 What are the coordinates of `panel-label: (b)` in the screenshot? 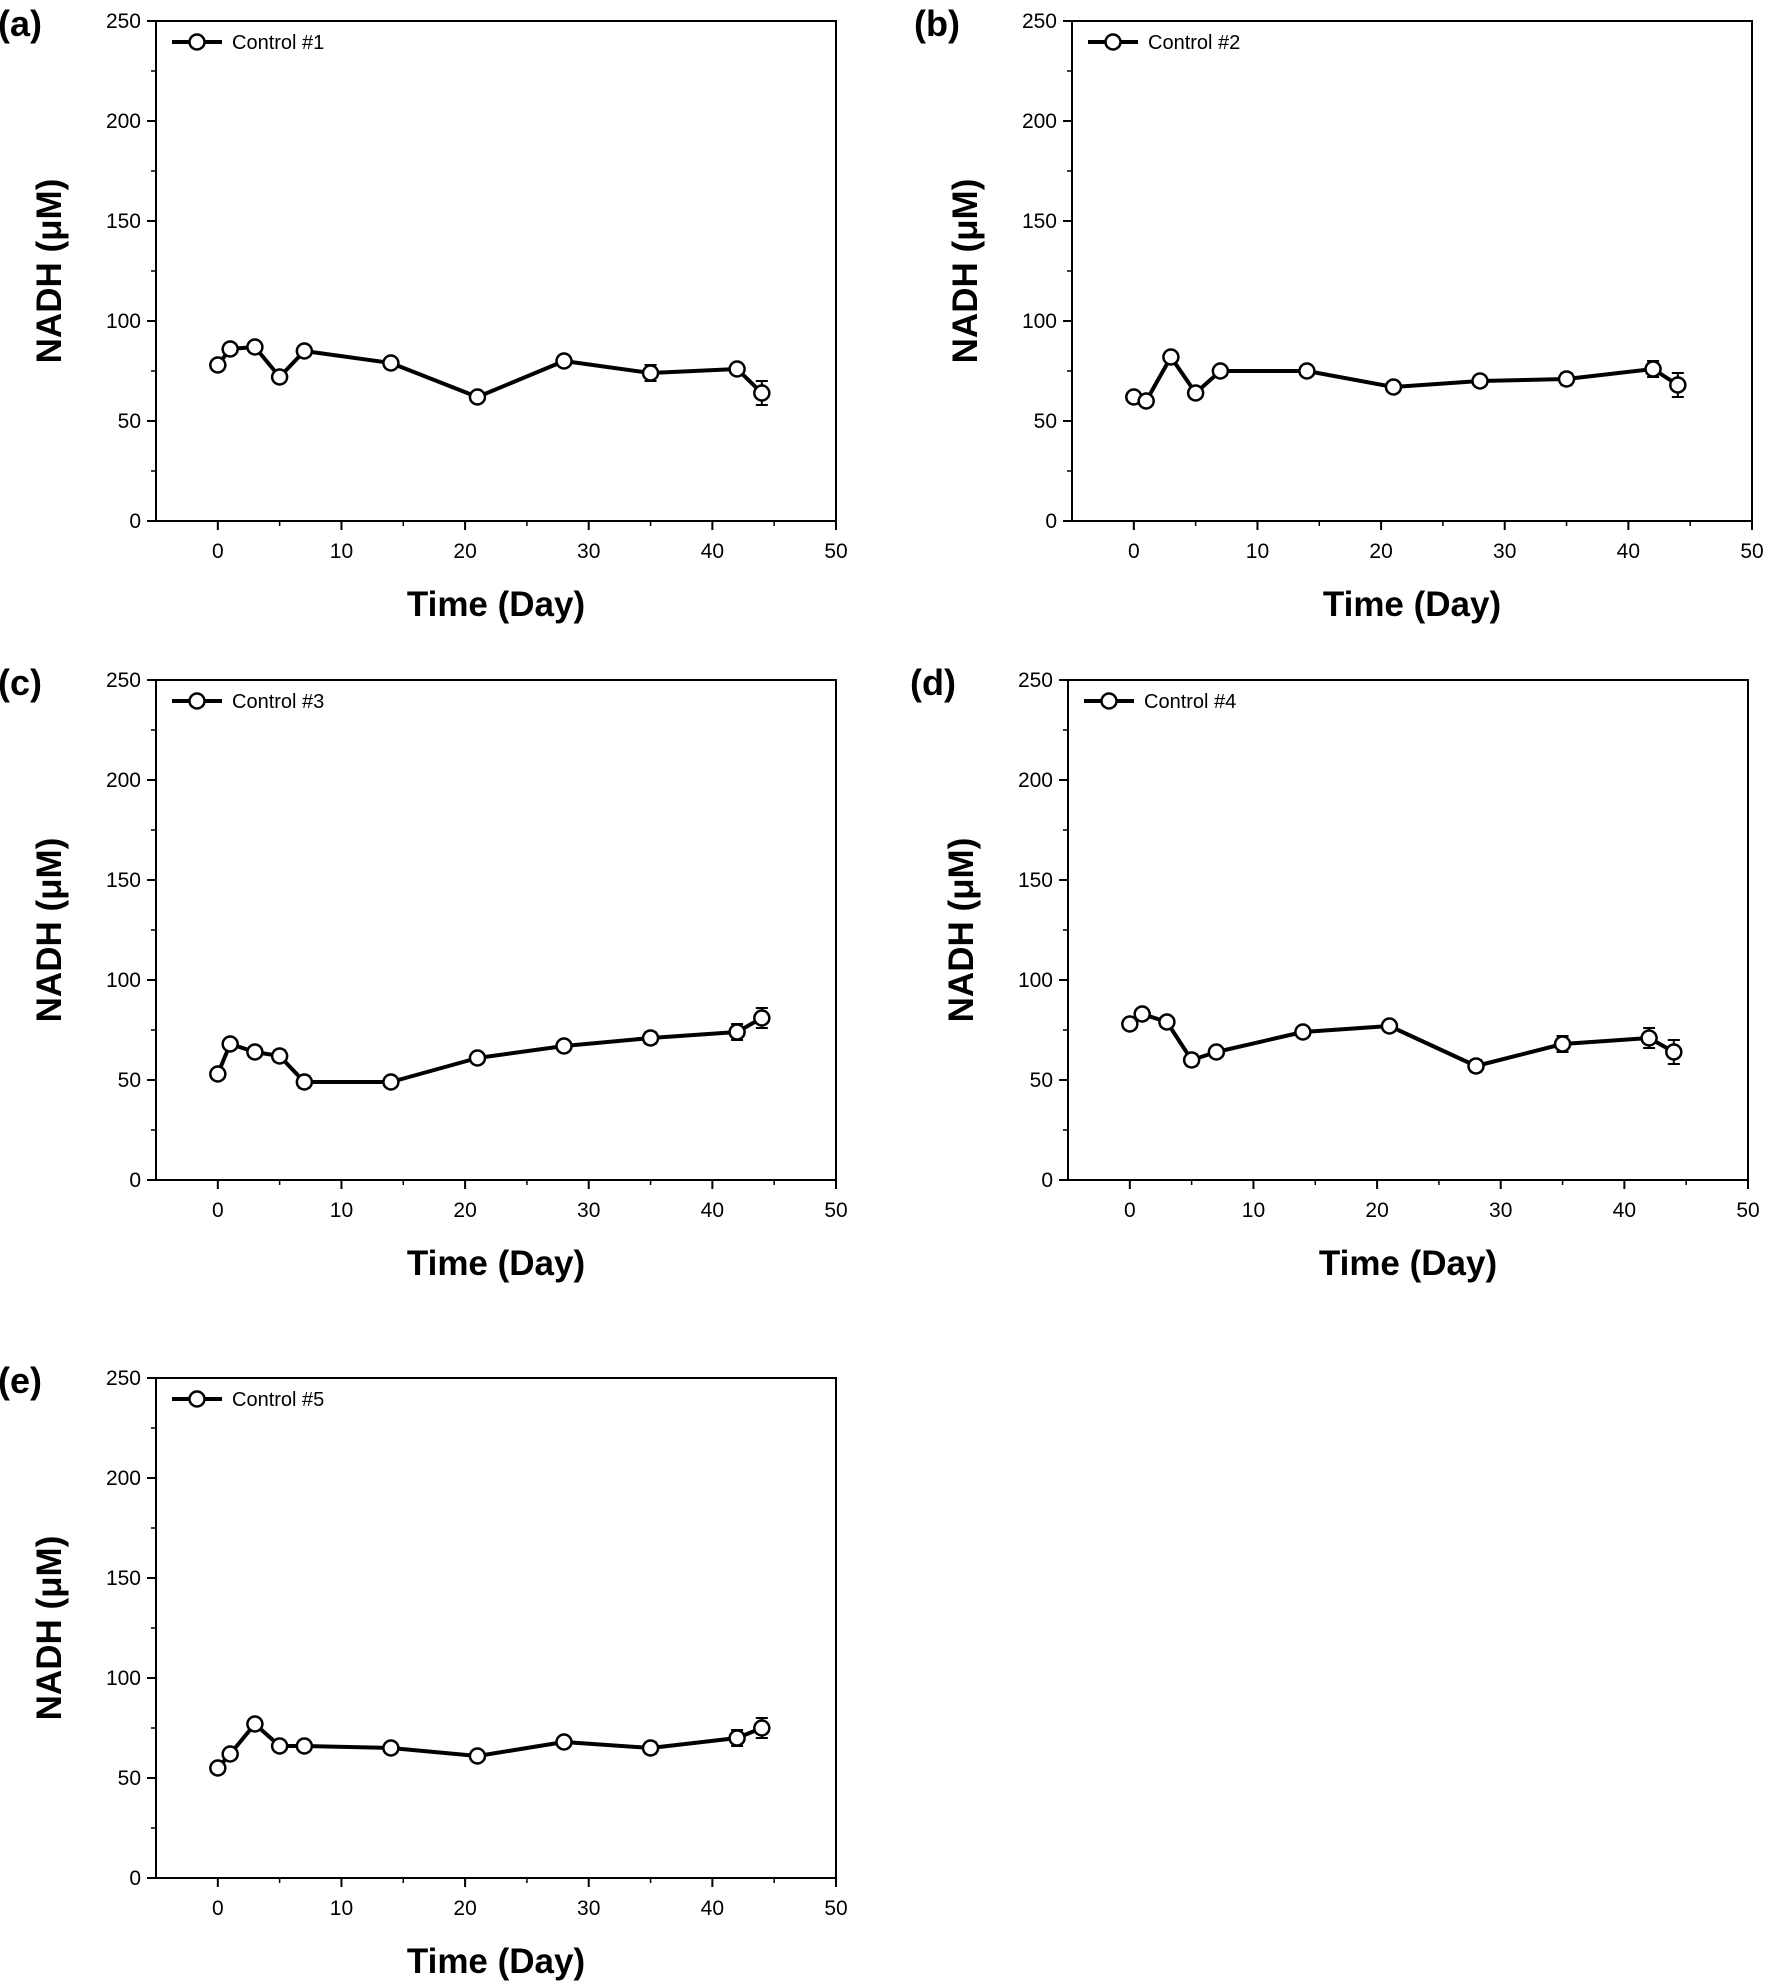 It's located at (937, 23).